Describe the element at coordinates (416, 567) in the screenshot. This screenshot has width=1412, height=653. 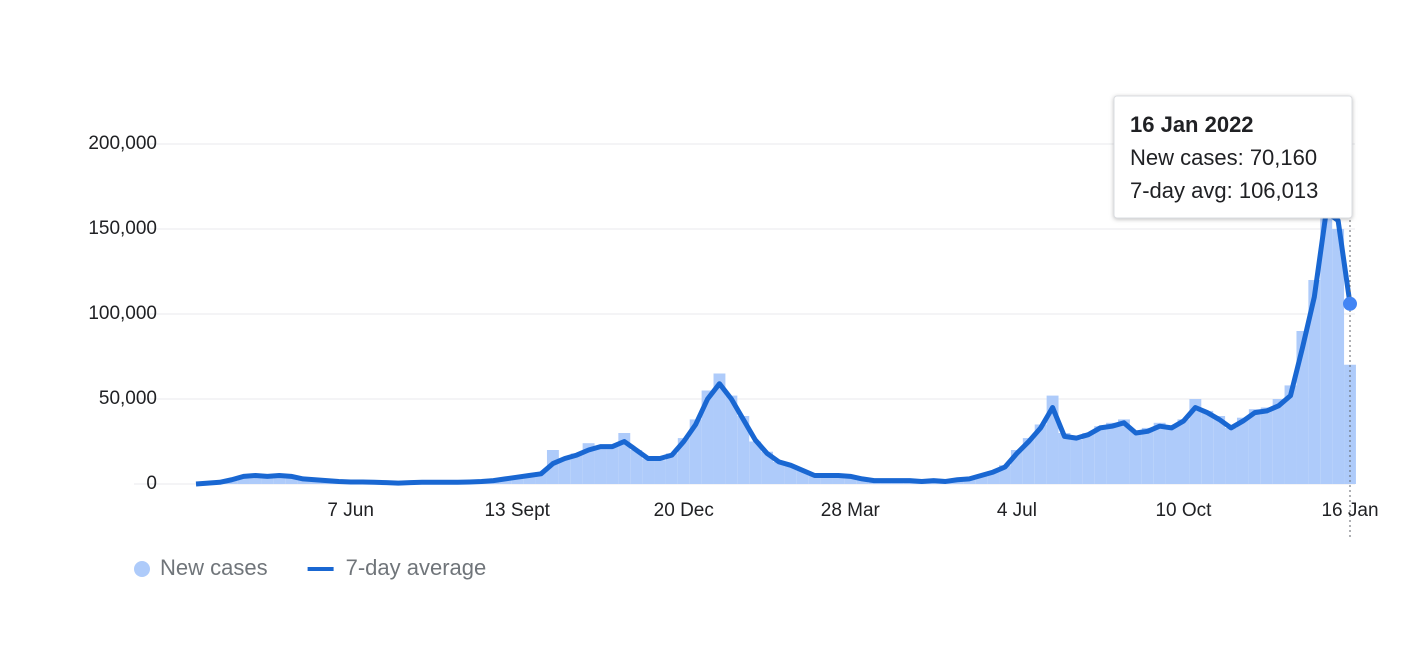
I see `legend-label: 7-day average` at that location.